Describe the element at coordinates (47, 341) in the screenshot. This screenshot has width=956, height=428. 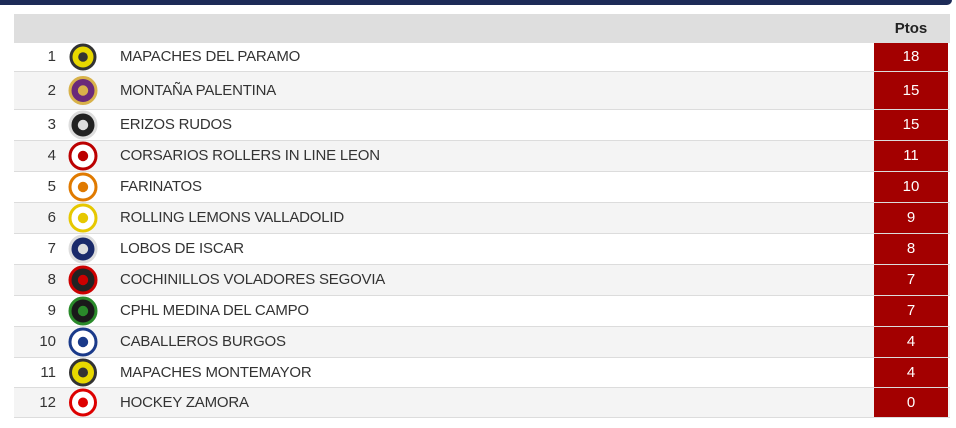
I see `rank: 10` at that location.